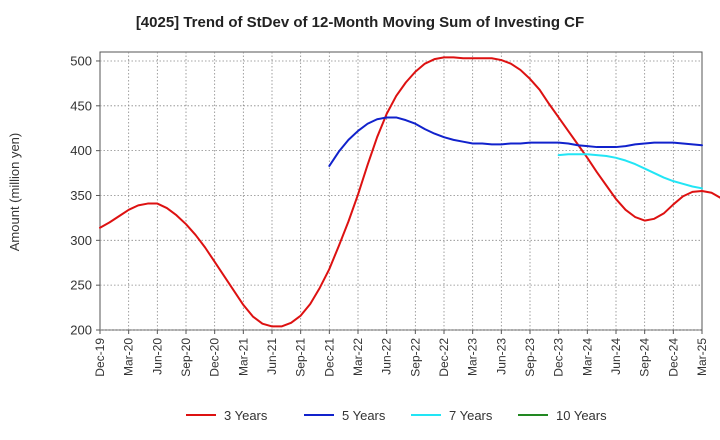 This screenshot has width=720, height=440. What do you see at coordinates (81, 285) in the screenshot?
I see `y-tick-label: 250` at bounding box center [81, 285].